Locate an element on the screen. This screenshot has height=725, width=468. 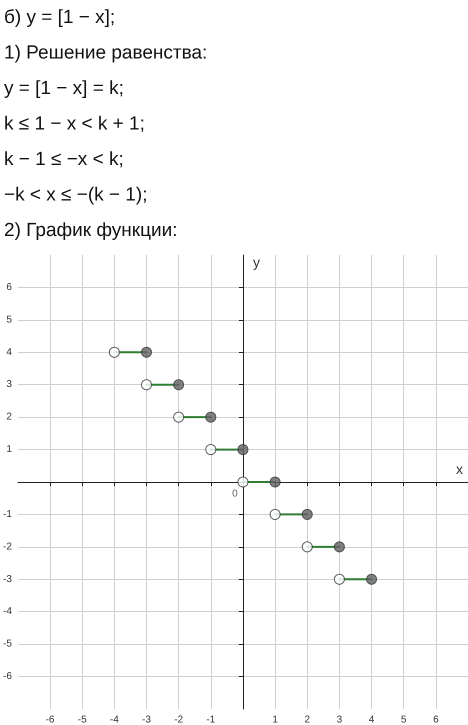
y-tick-label: 2 is located at coordinates (9, 417).